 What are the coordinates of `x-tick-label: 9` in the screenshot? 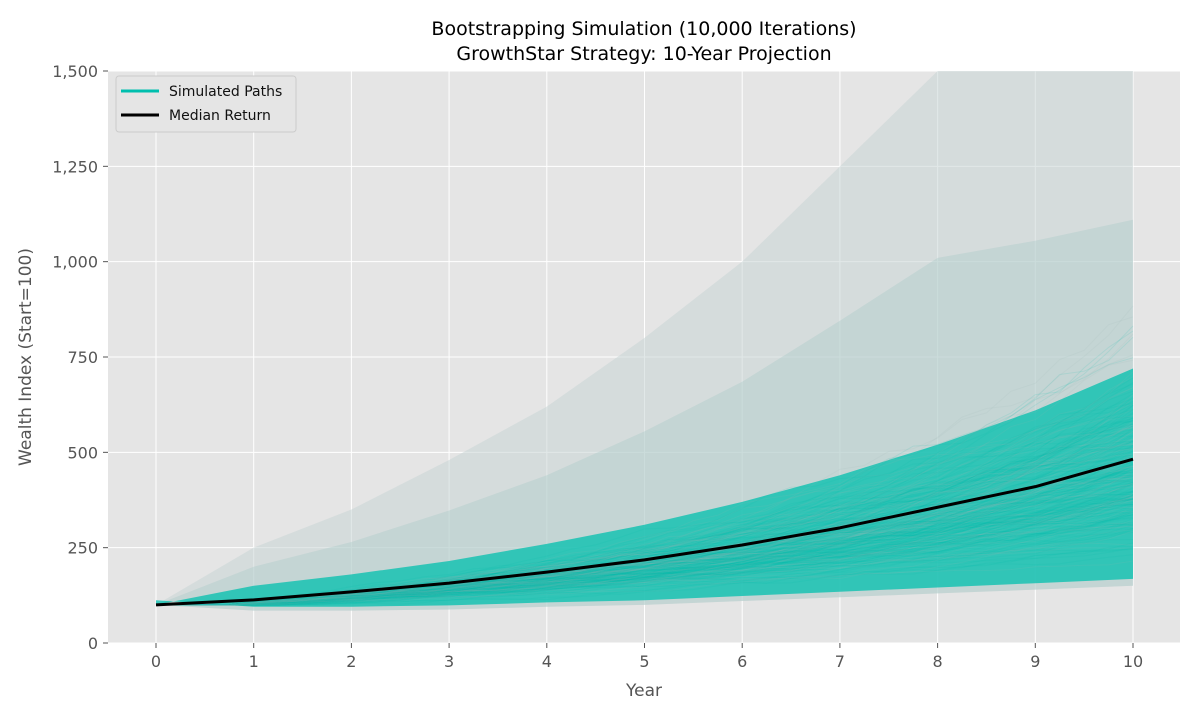 It's located at (1035, 661).